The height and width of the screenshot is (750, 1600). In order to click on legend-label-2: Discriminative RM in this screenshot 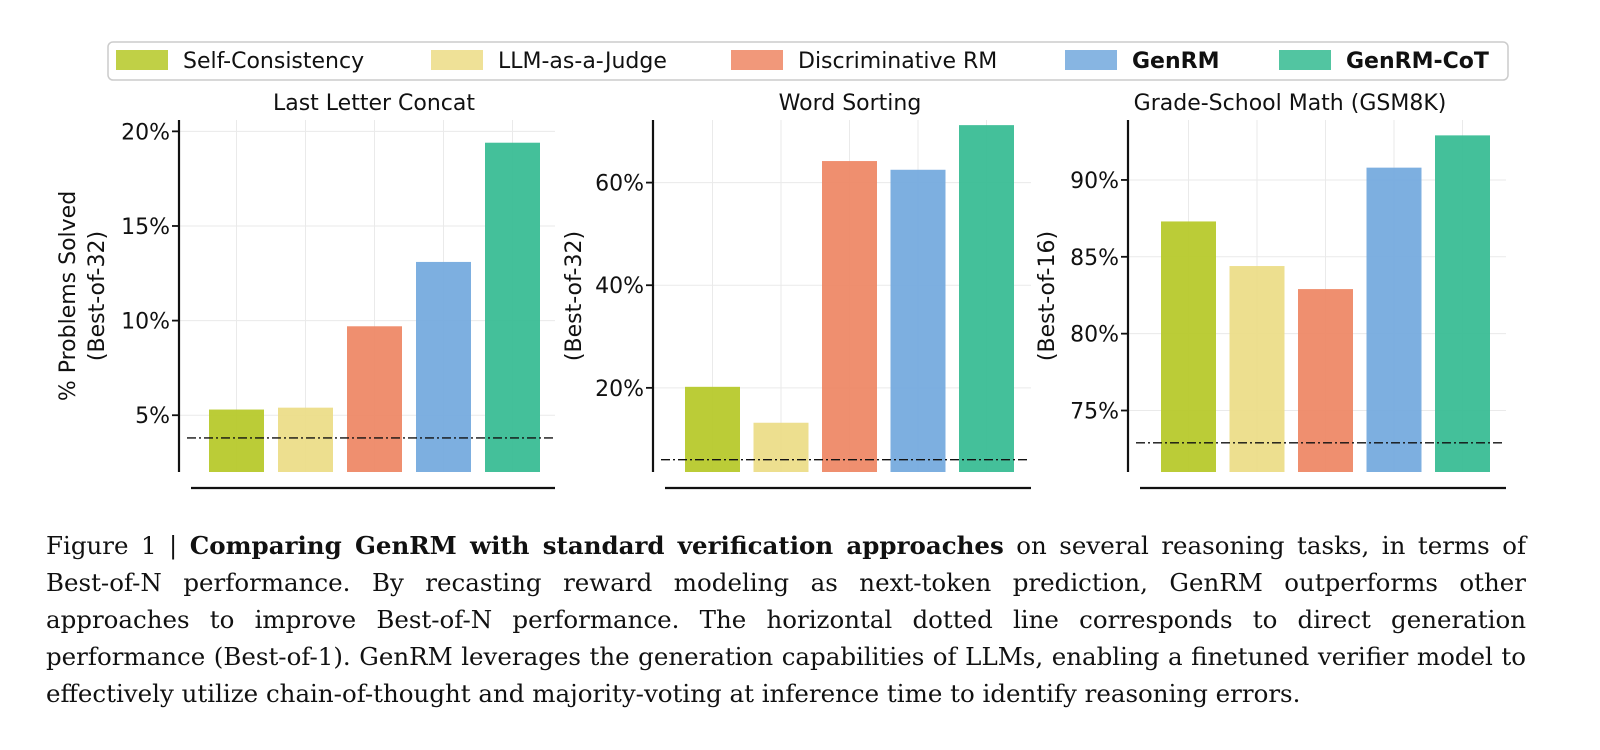, I will do `click(897, 61)`.